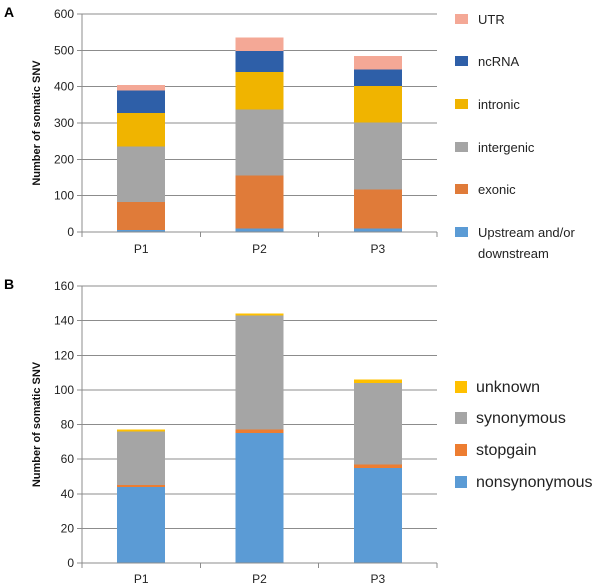  I want to click on panel-a-bar-upstream-and-or-downstream-p2, so click(259, 230).